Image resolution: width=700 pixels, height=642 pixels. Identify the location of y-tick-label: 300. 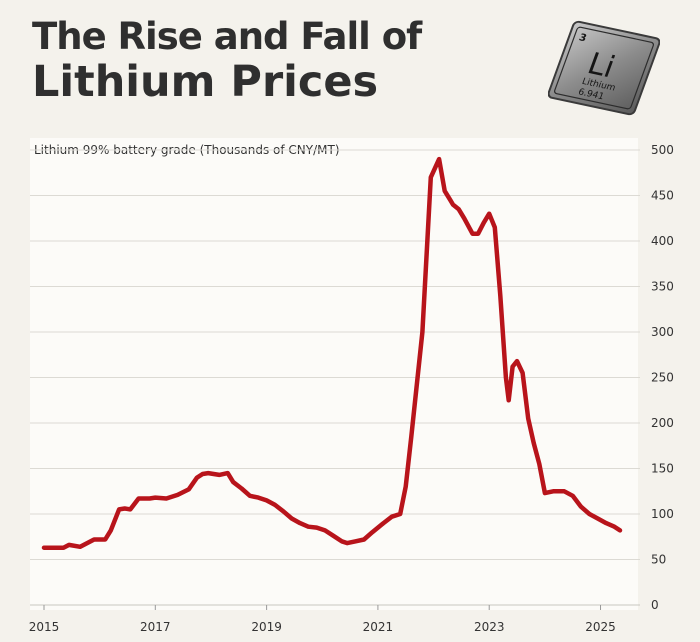
(662, 332).